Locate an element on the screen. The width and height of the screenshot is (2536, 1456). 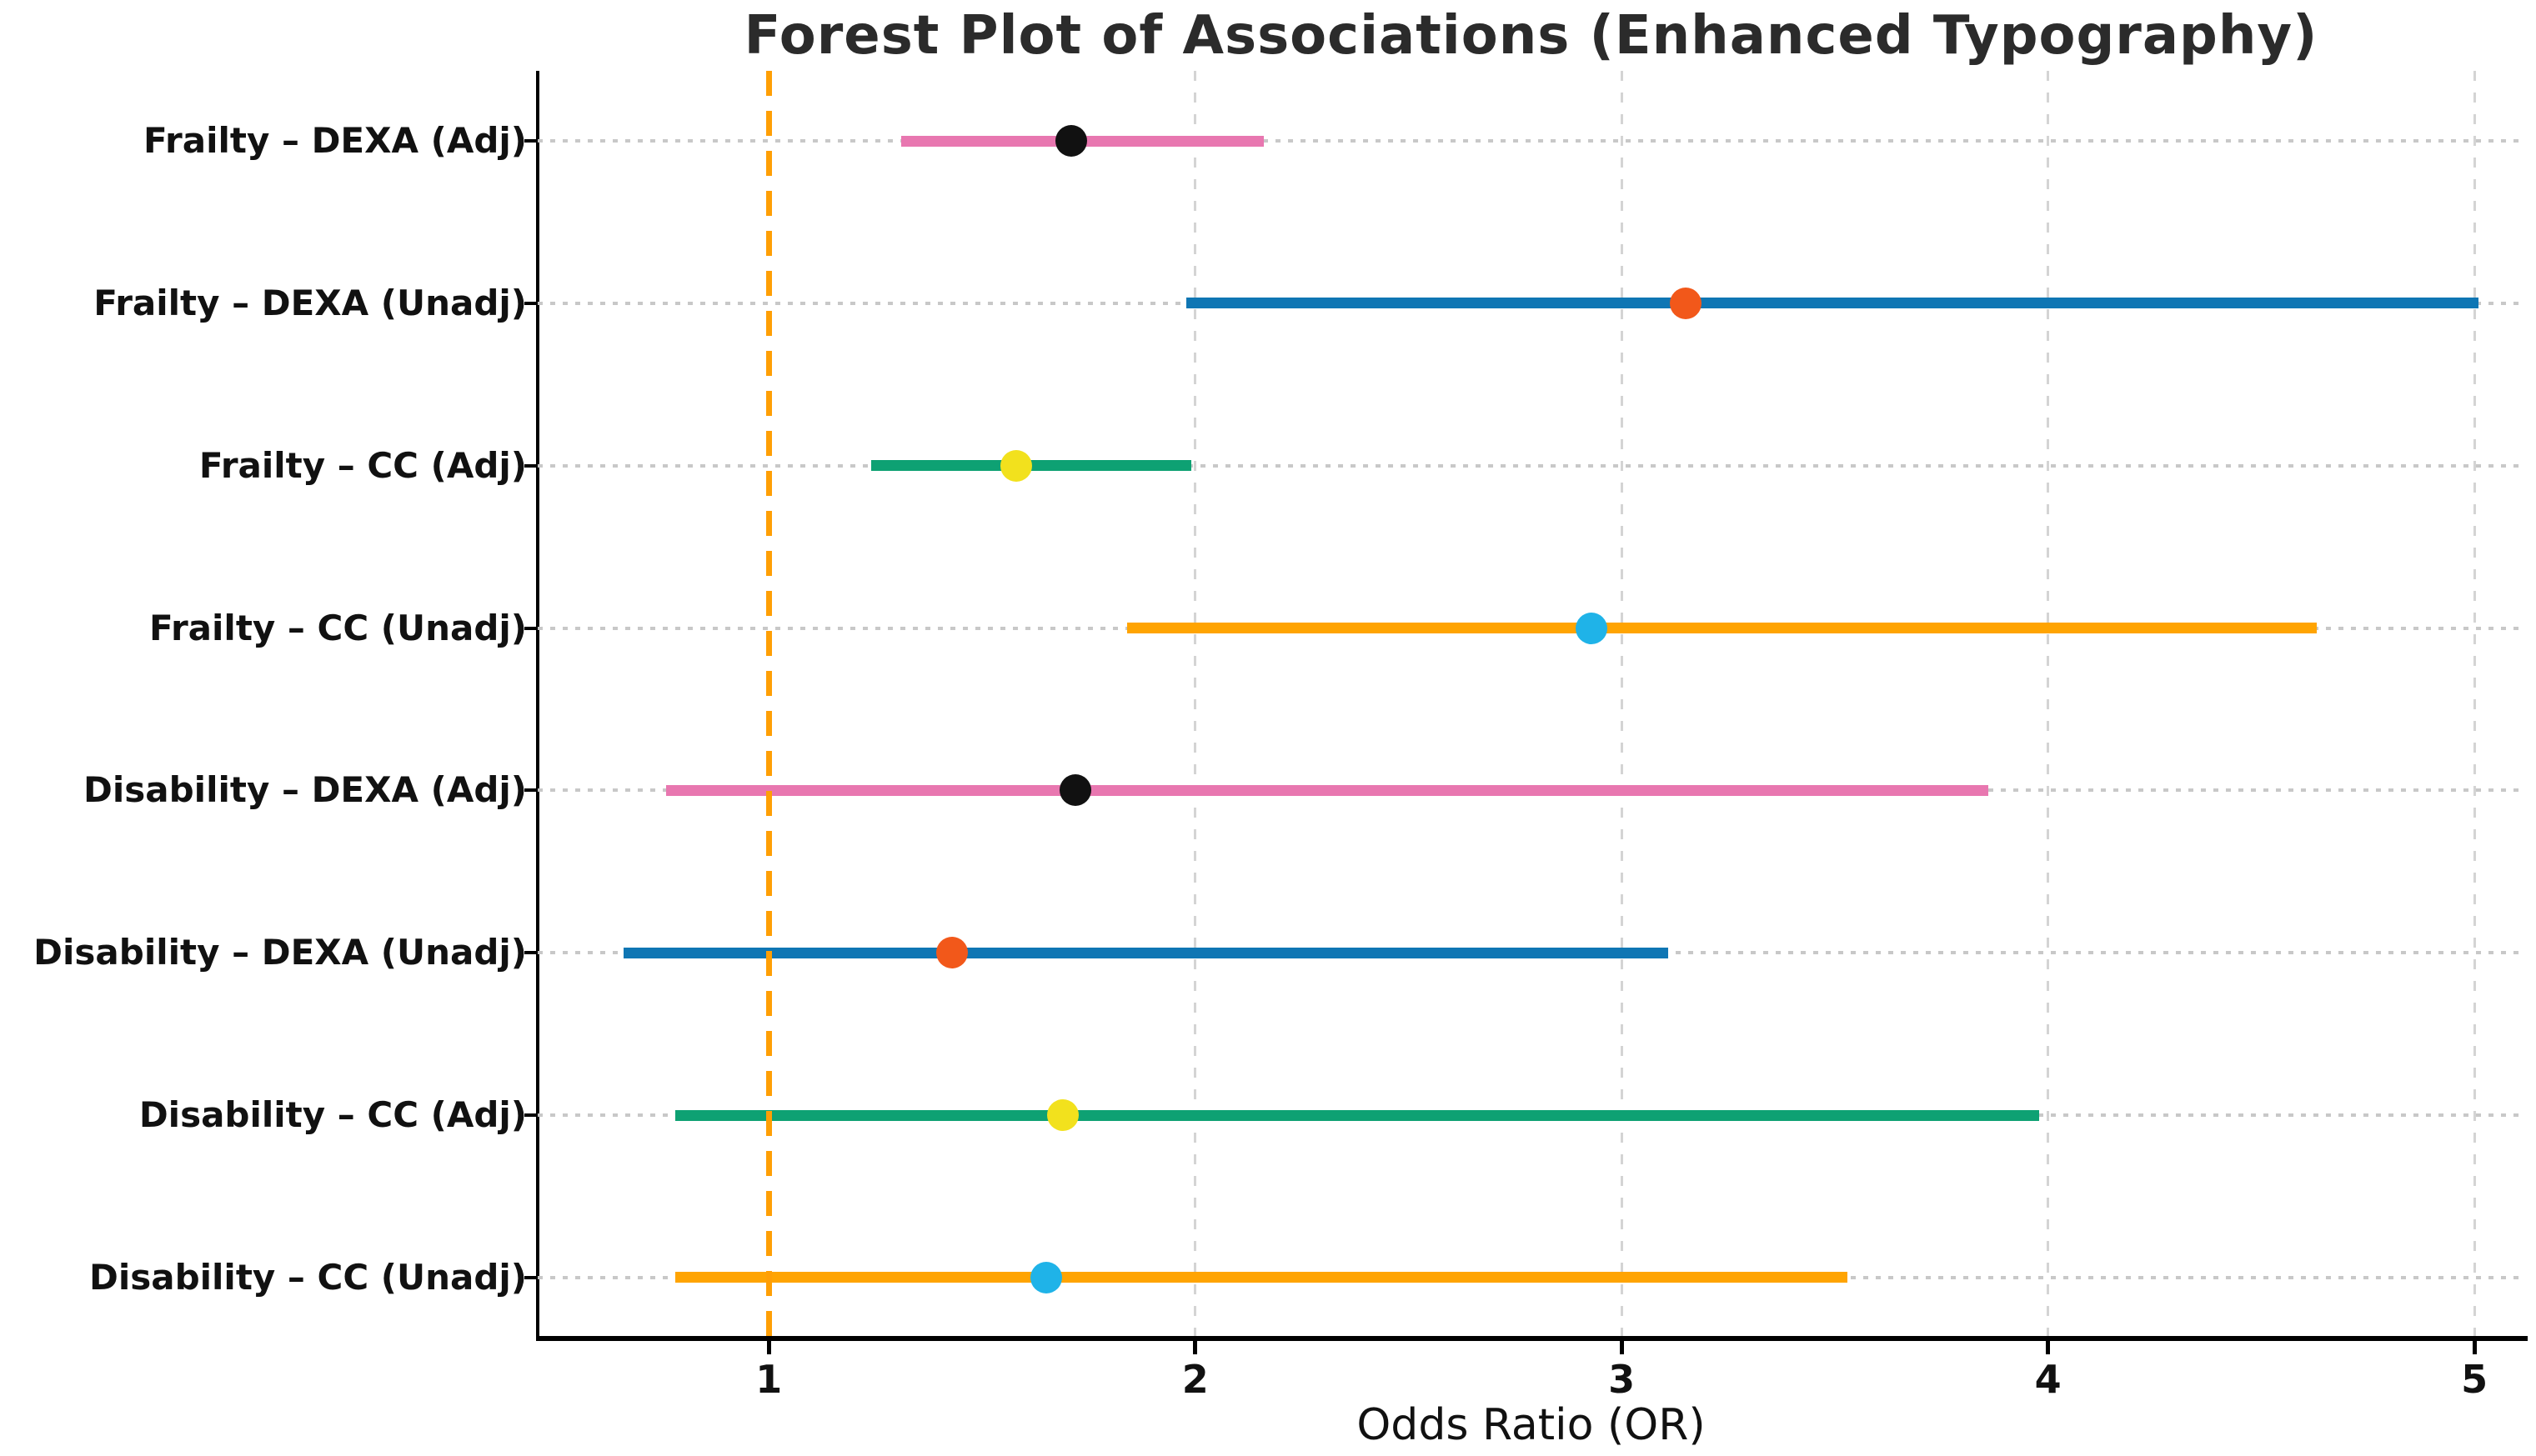
y-axis-category-label: Disability – DEXA (Unadj) is located at coordinates (280, 952).